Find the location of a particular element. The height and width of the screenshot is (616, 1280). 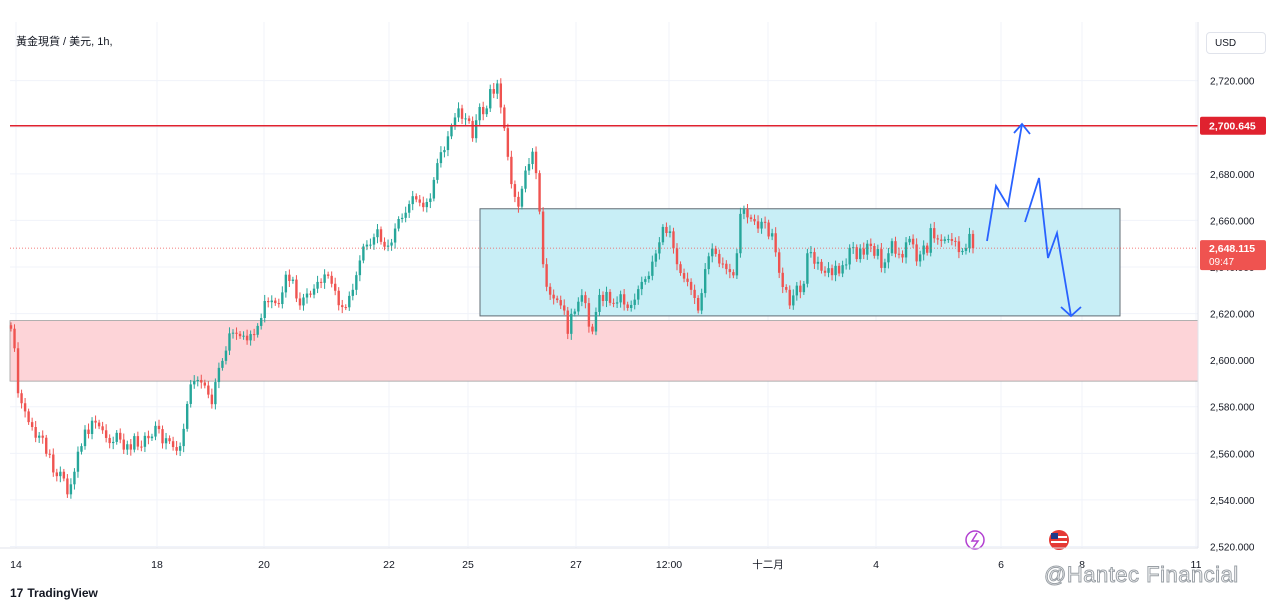

tradingview-logo: 17 TradingView is located at coordinates (54, 593).